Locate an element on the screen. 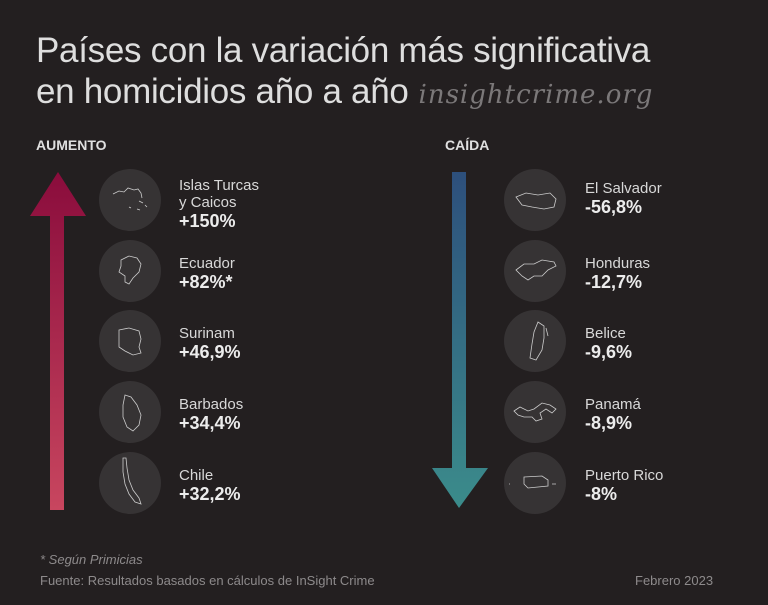 This screenshot has width=768, height=605. country-item: Chile +32,2% is located at coordinates (210, 485).